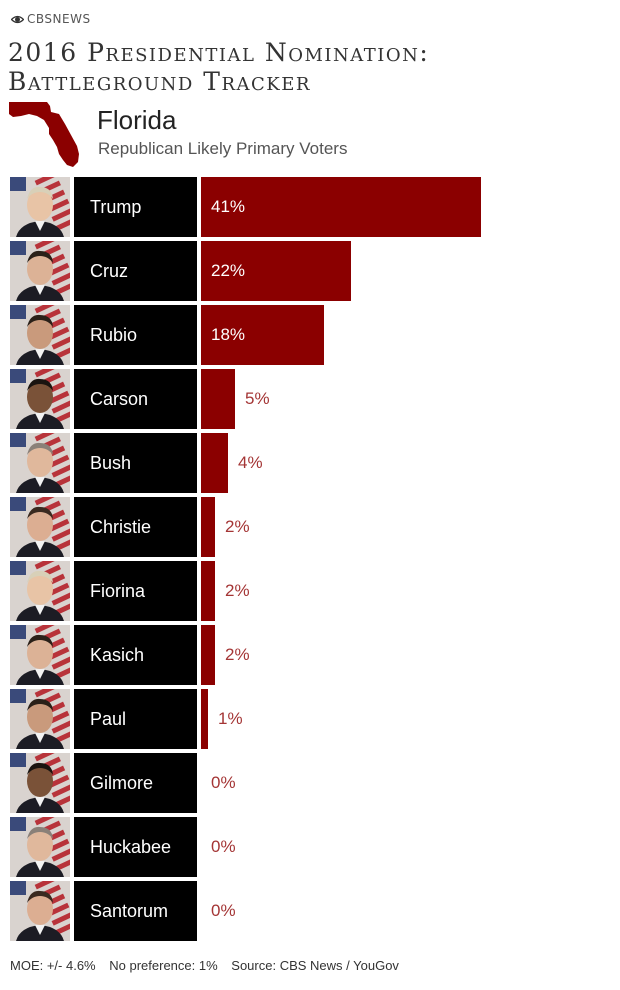 This screenshot has height=990, width=620. What do you see at coordinates (135, 847) in the screenshot?
I see `candidate-name-huckabee: Huckabee` at bounding box center [135, 847].